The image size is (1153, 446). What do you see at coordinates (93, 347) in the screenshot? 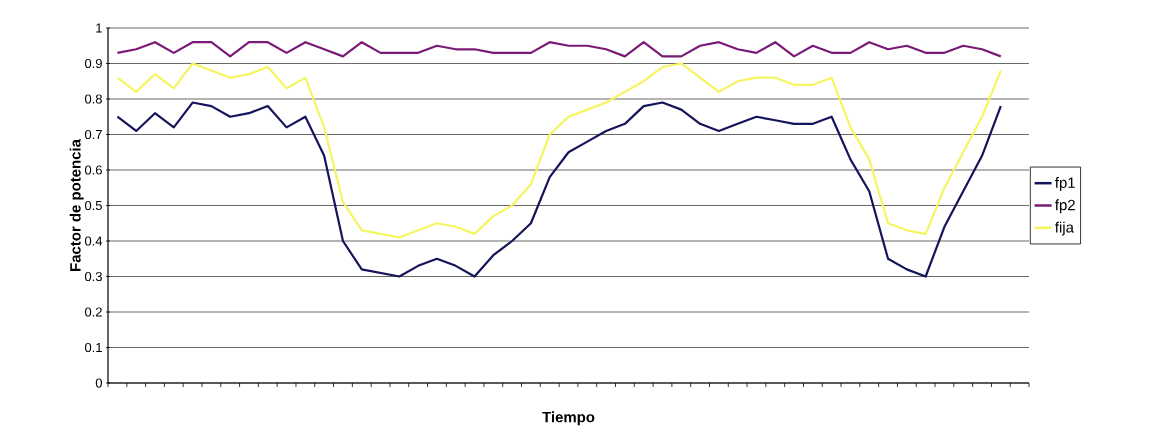
I see `y-tick-label: 0.1` at bounding box center [93, 347].